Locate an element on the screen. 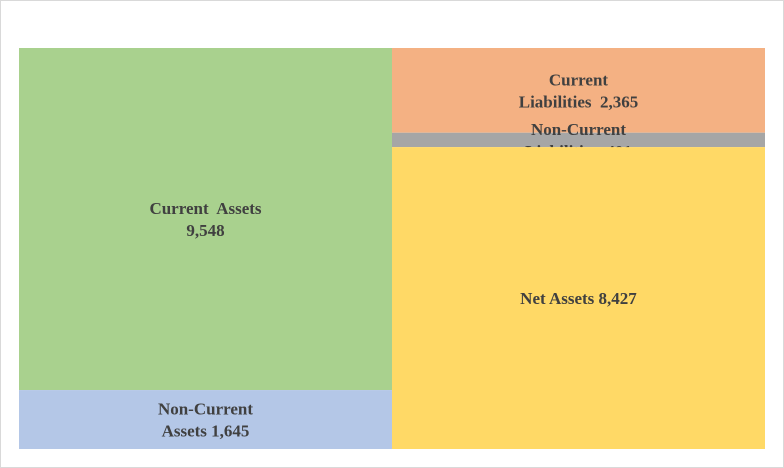 This screenshot has width=784, height=468. treemap-block-current-liabilities is located at coordinates (578, 90).